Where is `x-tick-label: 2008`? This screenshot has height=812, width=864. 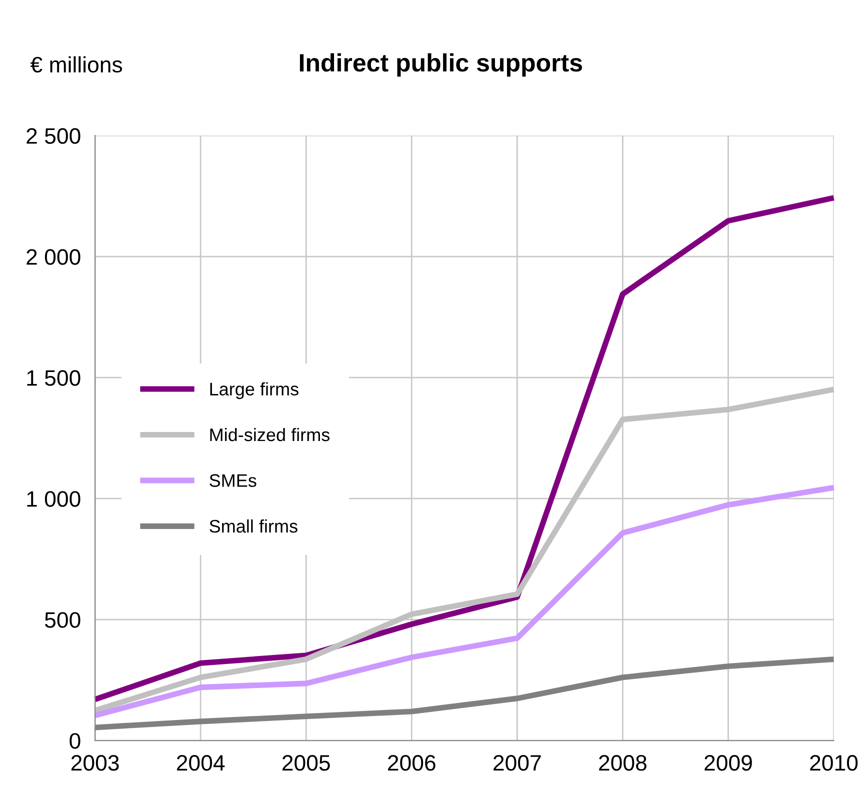 x-tick-label: 2008 is located at coordinates (622, 763).